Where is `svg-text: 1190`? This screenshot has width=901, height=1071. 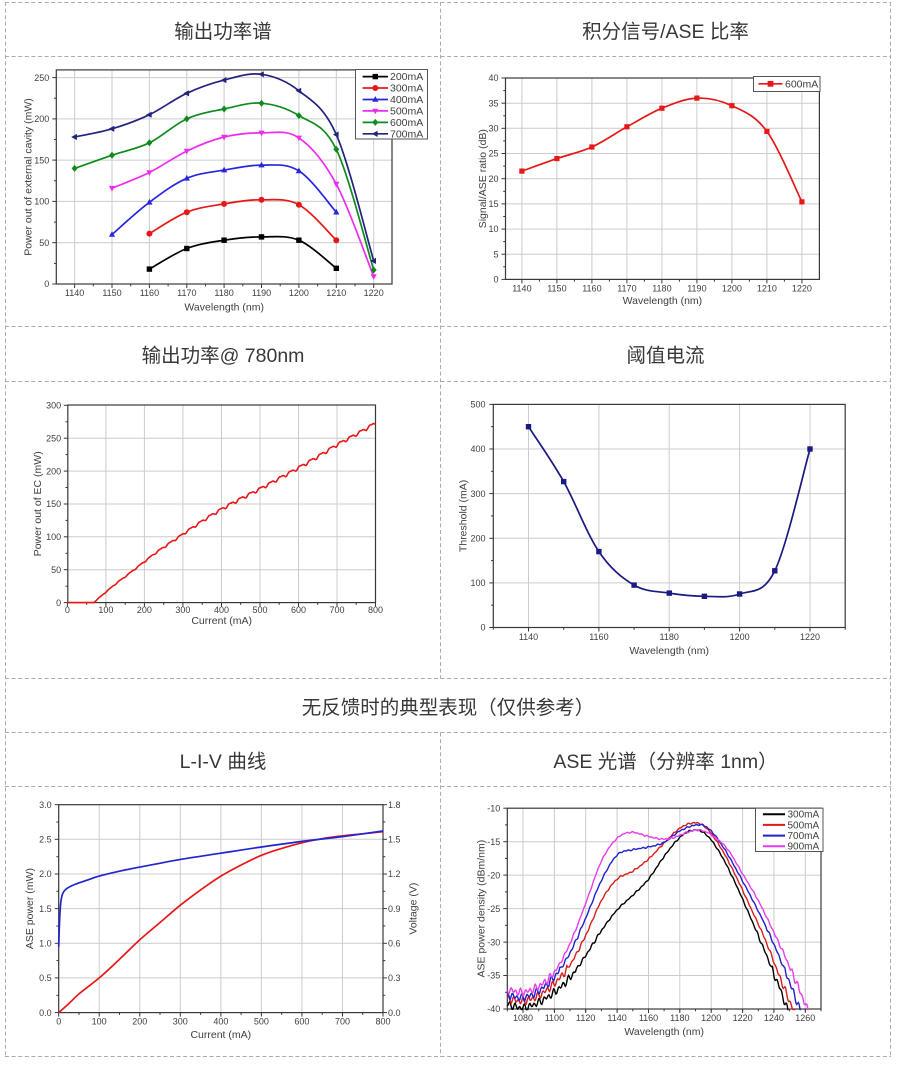 svg-text: 1190 is located at coordinates (696, 288).